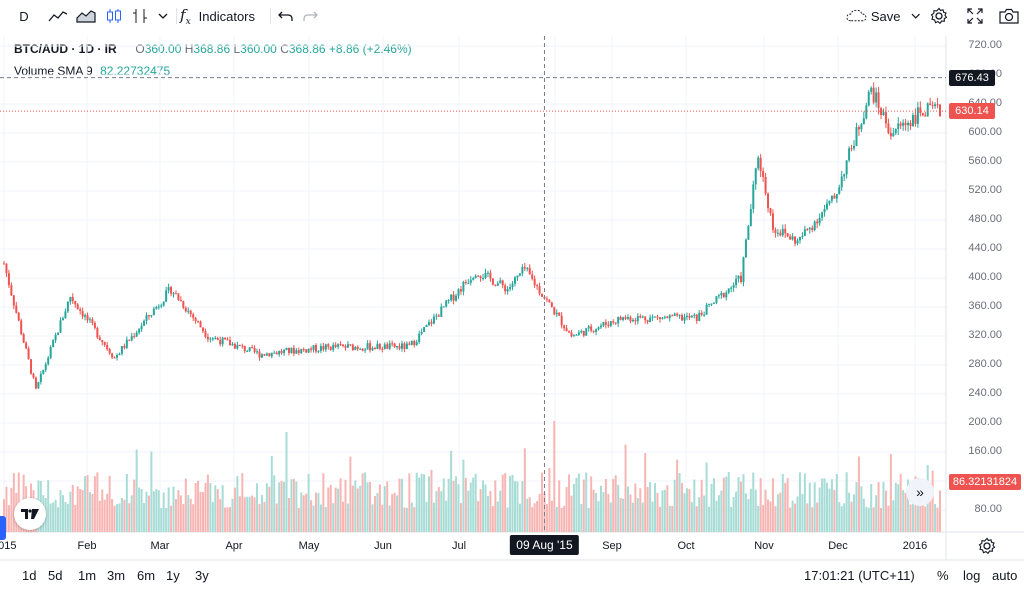 This screenshot has width=1024, height=592. Describe the element at coordinates (92, 71) in the screenshot. I see `volume-legend: Volume SMA 9 82.22732475` at that location.